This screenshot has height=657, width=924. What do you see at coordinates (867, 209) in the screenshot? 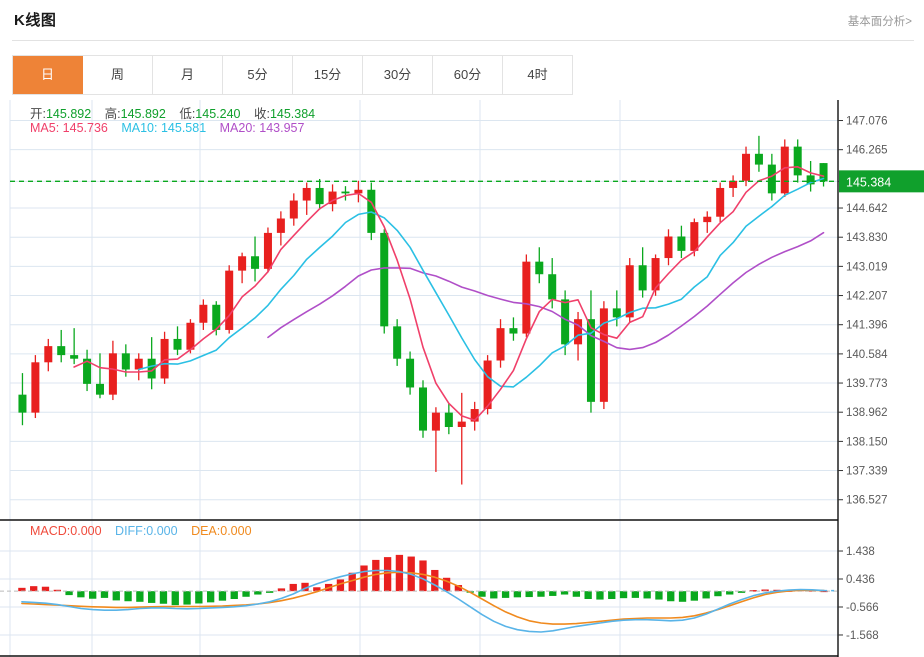
I see `price-axis-tick: 144.642` at bounding box center [867, 209].